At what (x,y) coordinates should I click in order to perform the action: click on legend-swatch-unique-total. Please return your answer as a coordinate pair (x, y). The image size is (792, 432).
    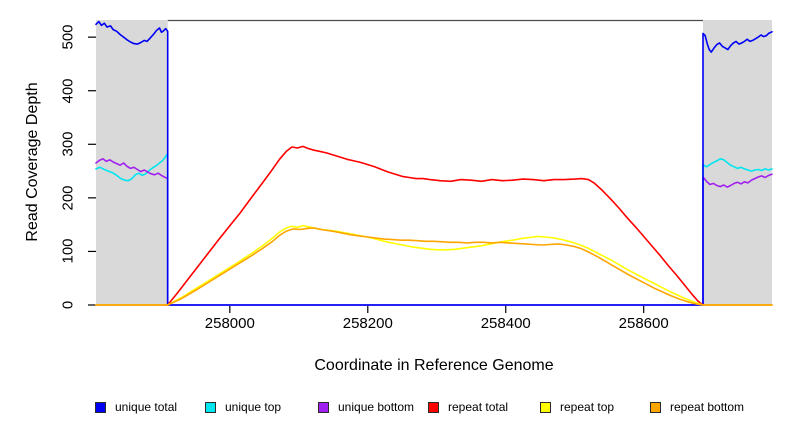
    Looking at the image, I should click on (100, 407).